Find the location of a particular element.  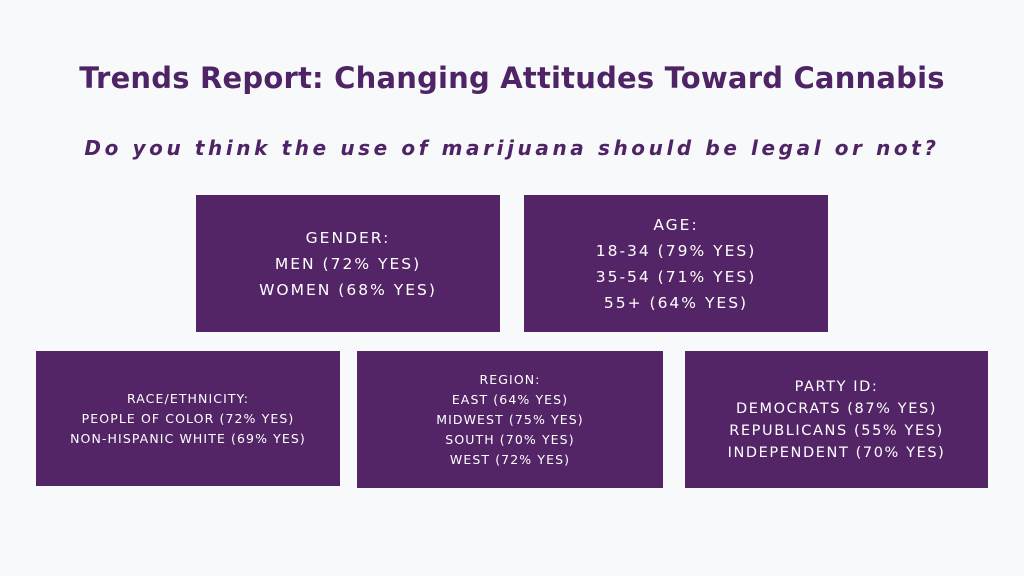

region-line-midwest: MIDWEST (75% YES) is located at coordinates (510, 419).